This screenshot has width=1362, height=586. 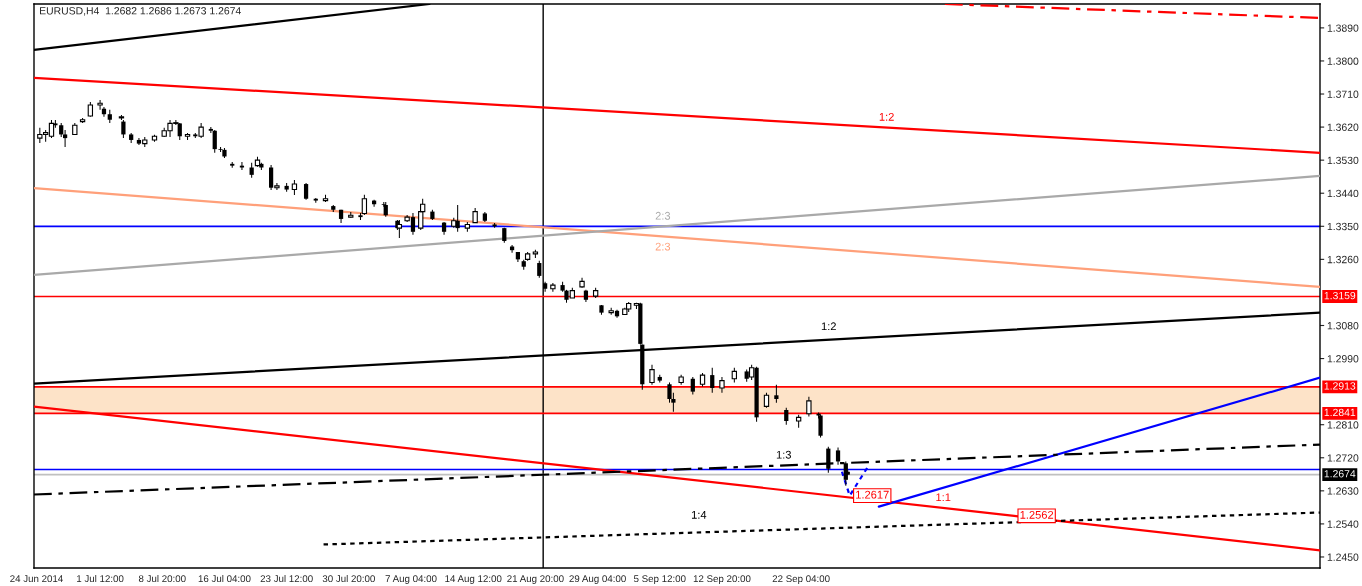 What do you see at coordinates (224, 578) in the screenshot?
I see `x-tick-label: 16 Jul 04:00` at bounding box center [224, 578].